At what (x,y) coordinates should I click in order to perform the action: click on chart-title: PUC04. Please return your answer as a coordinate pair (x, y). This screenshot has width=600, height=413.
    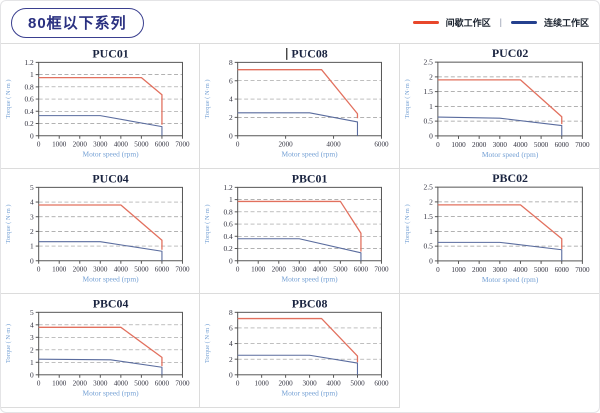
    Looking at the image, I should click on (110, 178).